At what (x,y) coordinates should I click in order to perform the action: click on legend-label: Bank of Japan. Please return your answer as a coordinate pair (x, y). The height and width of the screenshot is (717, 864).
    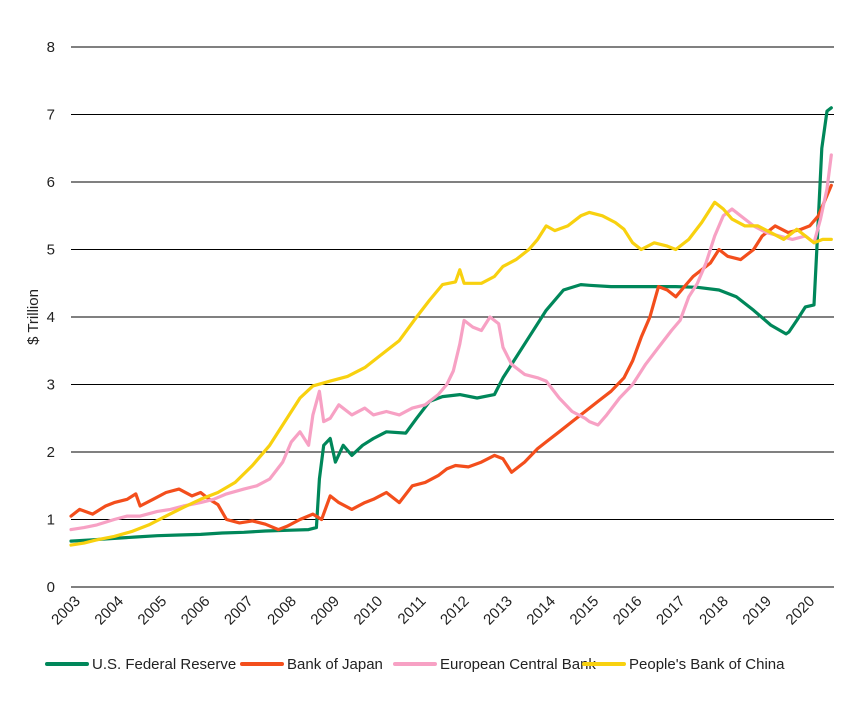
    Looking at the image, I should click on (335, 664).